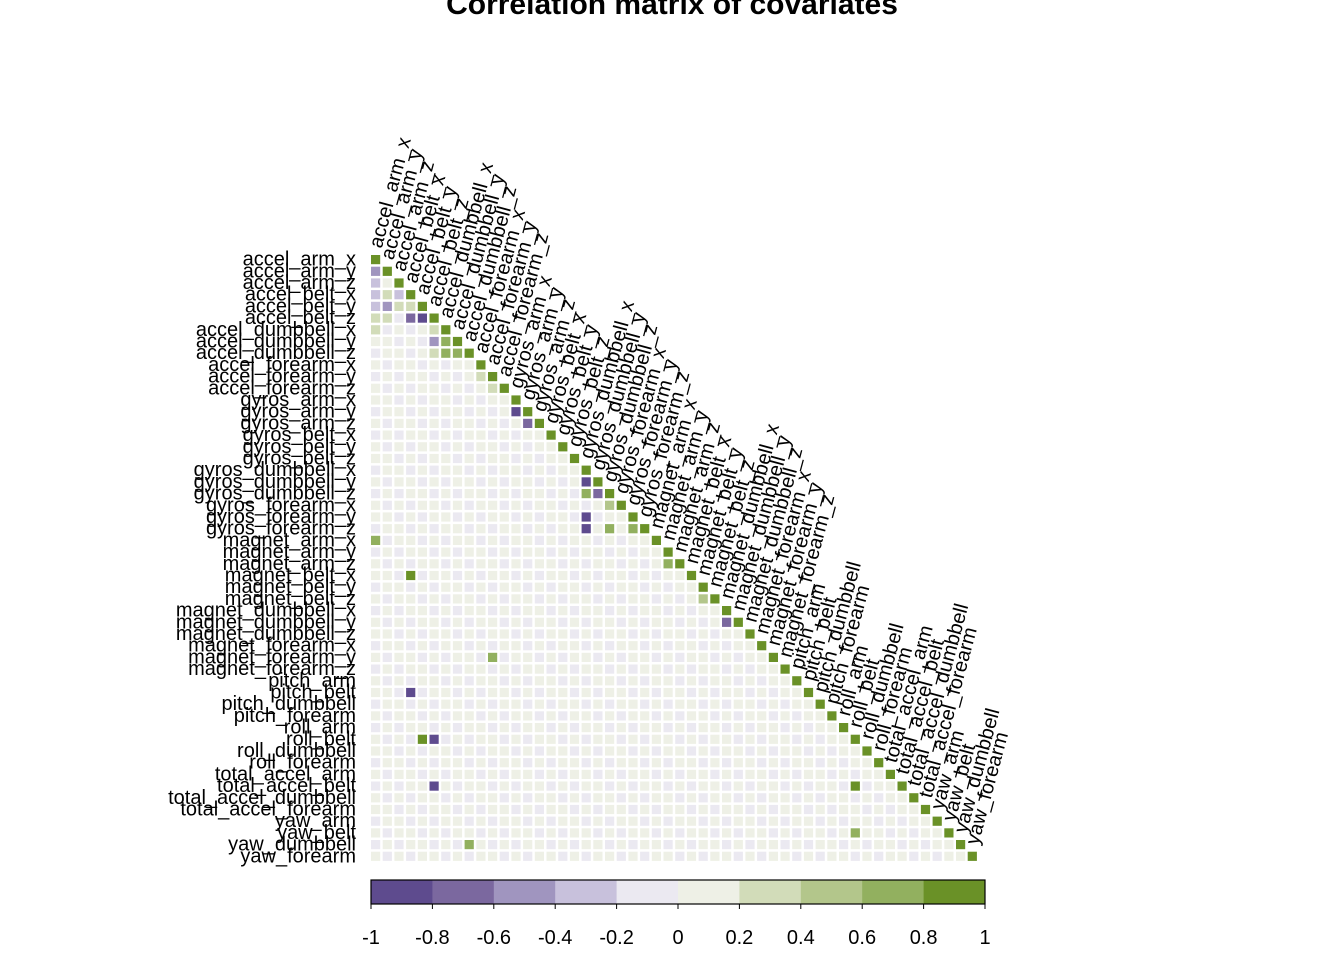  Describe the element at coordinates (709, 892) in the screenshot. I see `legend-swatch` at that location.